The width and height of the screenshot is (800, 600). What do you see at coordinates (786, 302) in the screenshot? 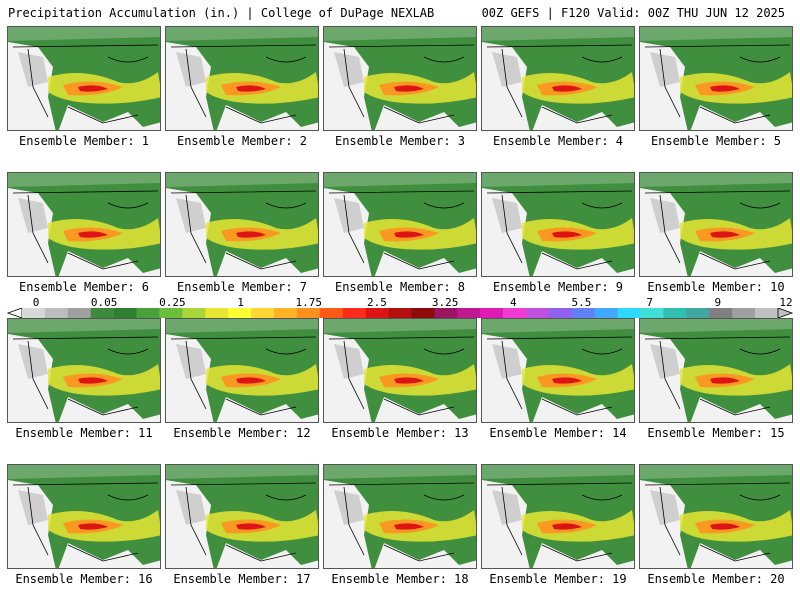
I see `colorbar-tick-label: 12` at bounding box center [786, 302].